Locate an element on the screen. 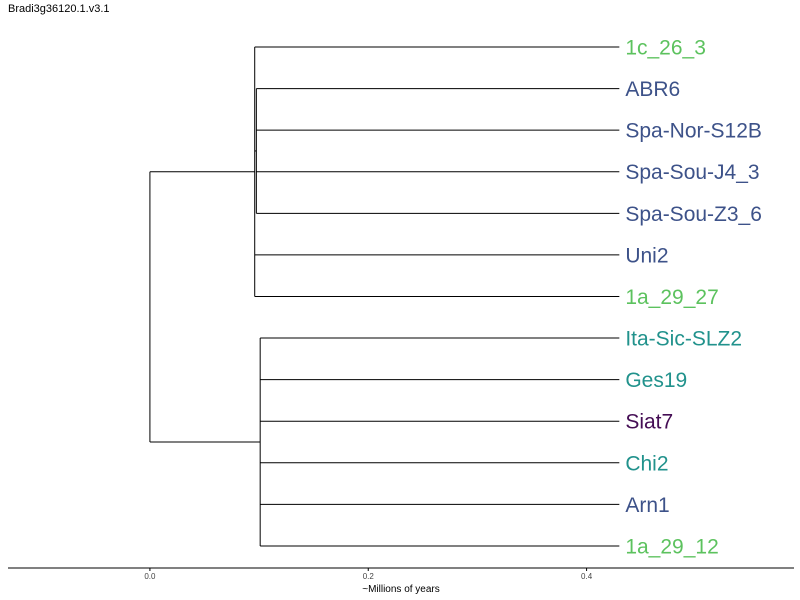 Image resolution: width=800 pixels, height=600 pixels. leaf-label: Chi2 is located at coordinates (646, 463).